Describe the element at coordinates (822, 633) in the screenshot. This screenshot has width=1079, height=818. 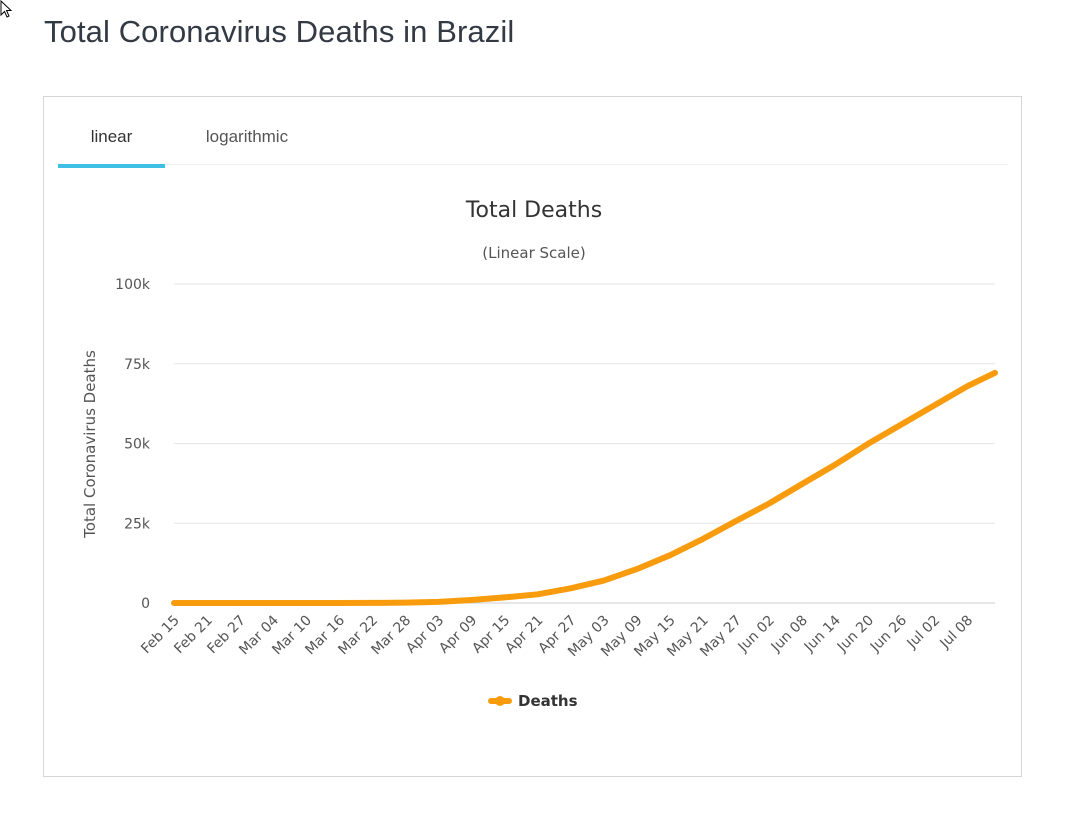
I see `x-tick-label: Jun 14` at that location.